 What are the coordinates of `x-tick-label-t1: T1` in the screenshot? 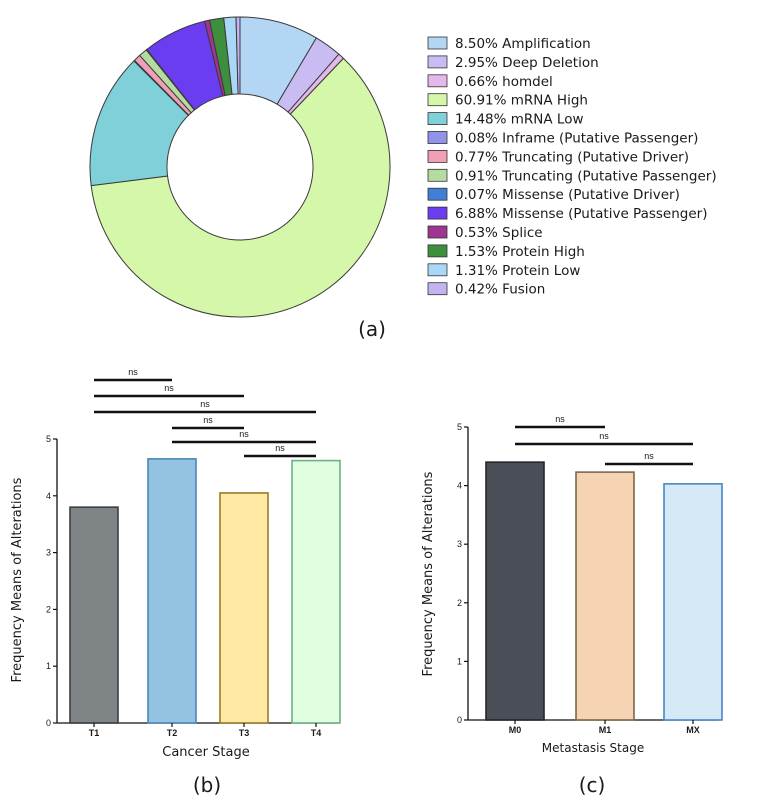 It's located at (94, 733).